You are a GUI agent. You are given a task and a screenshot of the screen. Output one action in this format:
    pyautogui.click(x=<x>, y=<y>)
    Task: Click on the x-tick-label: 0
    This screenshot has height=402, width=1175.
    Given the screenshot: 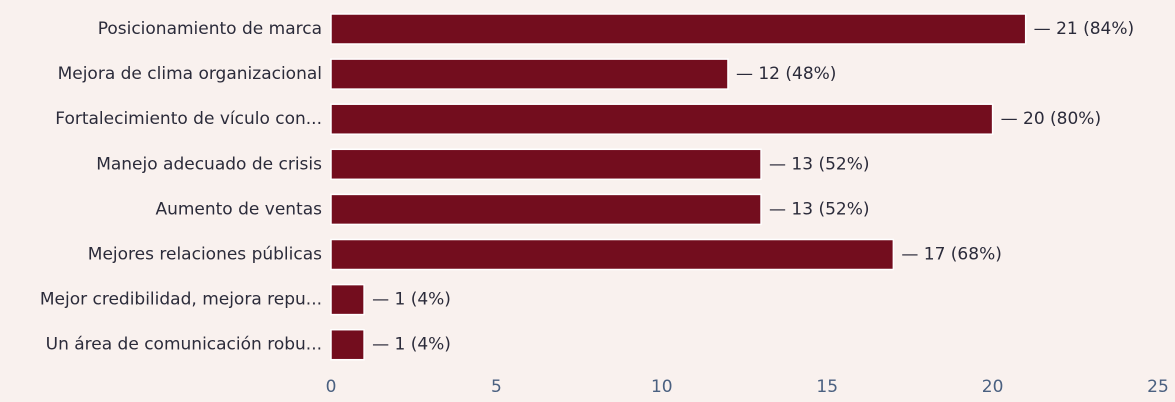 What is the action you would take?
    pyautogui.click(x=331, y=387)
    